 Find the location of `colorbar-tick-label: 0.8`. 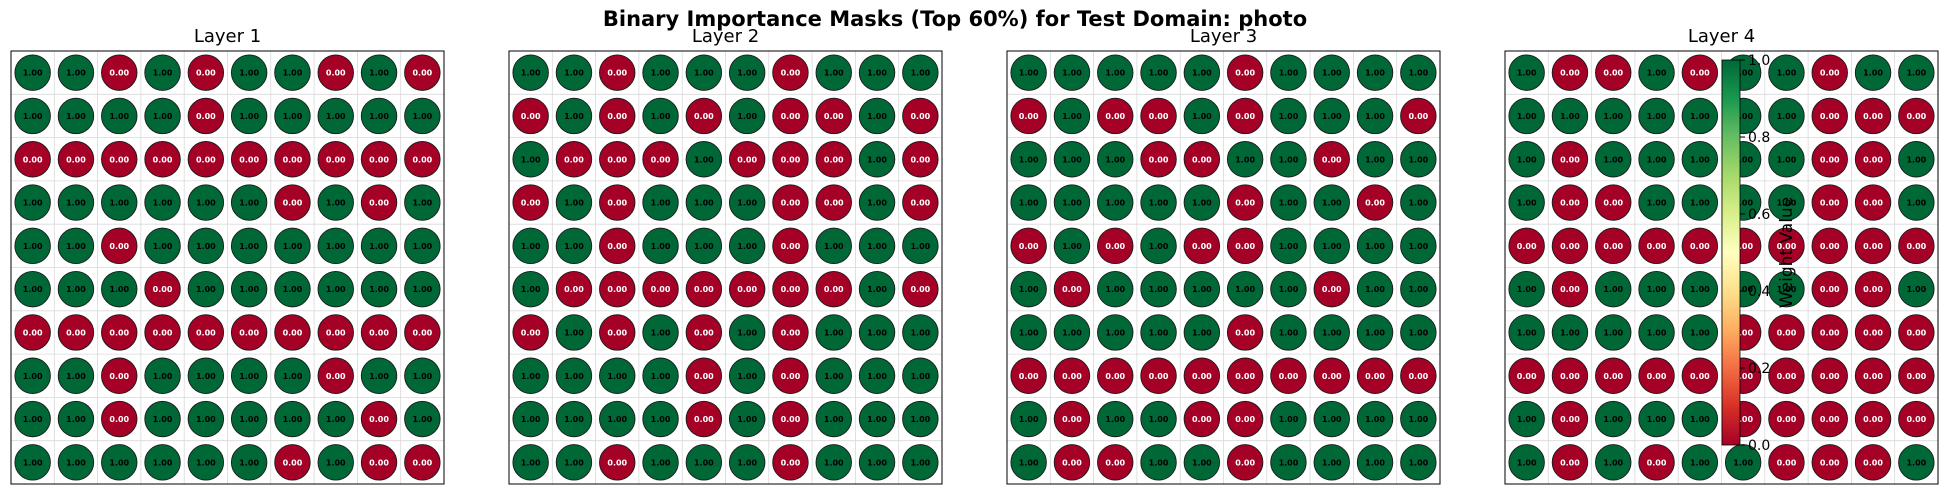

colorbar-tick-label: 0.8 is located at coordinates (1759, 138).